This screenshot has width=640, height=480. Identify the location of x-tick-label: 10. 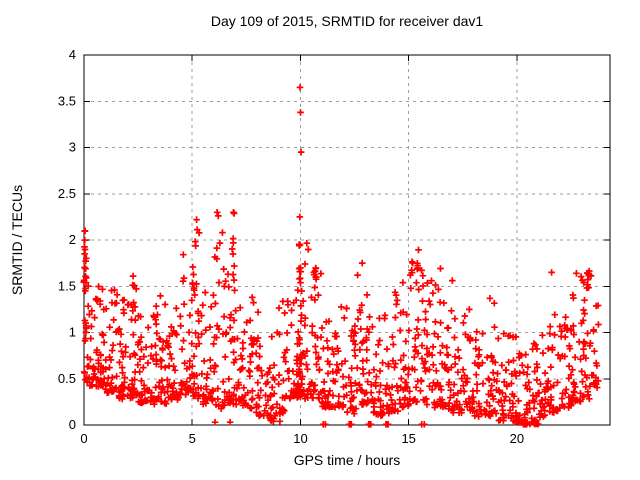
(300, 438).